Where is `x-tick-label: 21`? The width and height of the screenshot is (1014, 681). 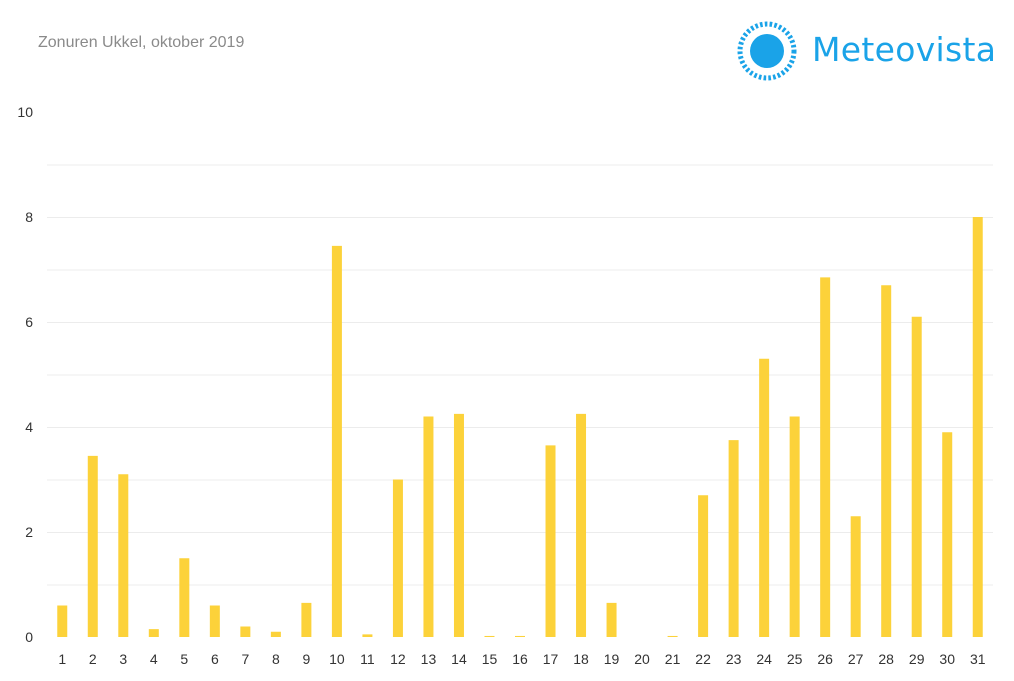 x-tick-label: 21 is located at coordinates (673, 659).